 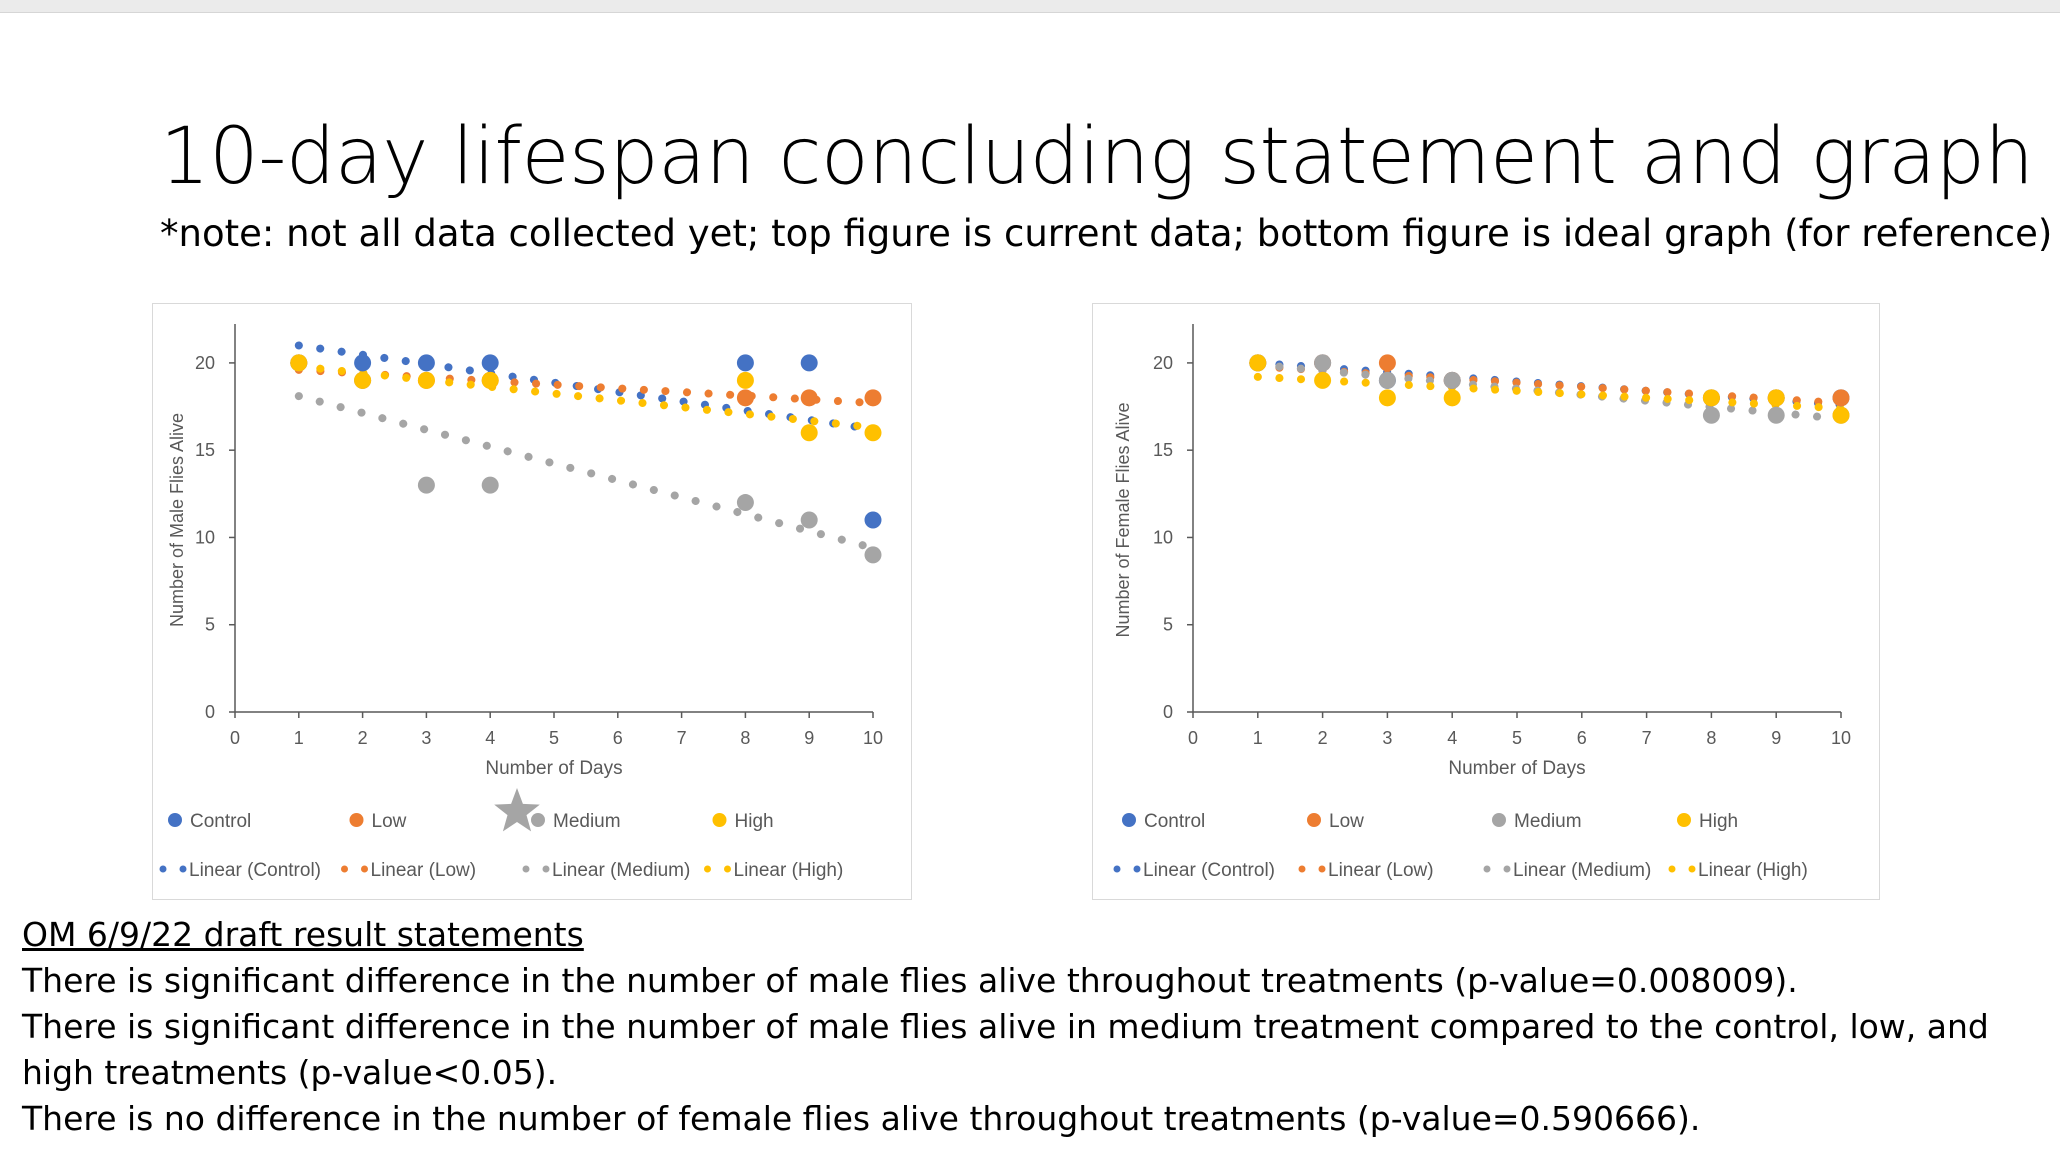 I want to click on y-tick-label: 10, so click(x=205, y=537).